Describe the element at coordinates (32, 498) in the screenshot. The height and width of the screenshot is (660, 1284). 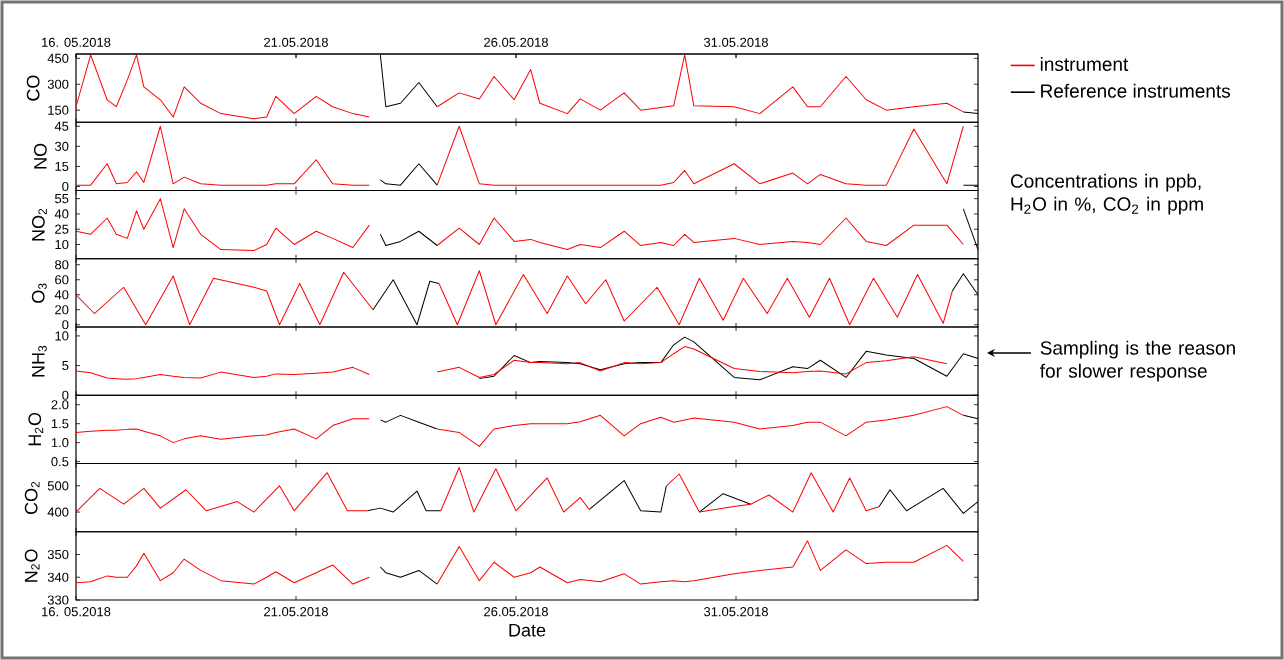
I see `y-axis-title: CO$_{2}$` at that location.